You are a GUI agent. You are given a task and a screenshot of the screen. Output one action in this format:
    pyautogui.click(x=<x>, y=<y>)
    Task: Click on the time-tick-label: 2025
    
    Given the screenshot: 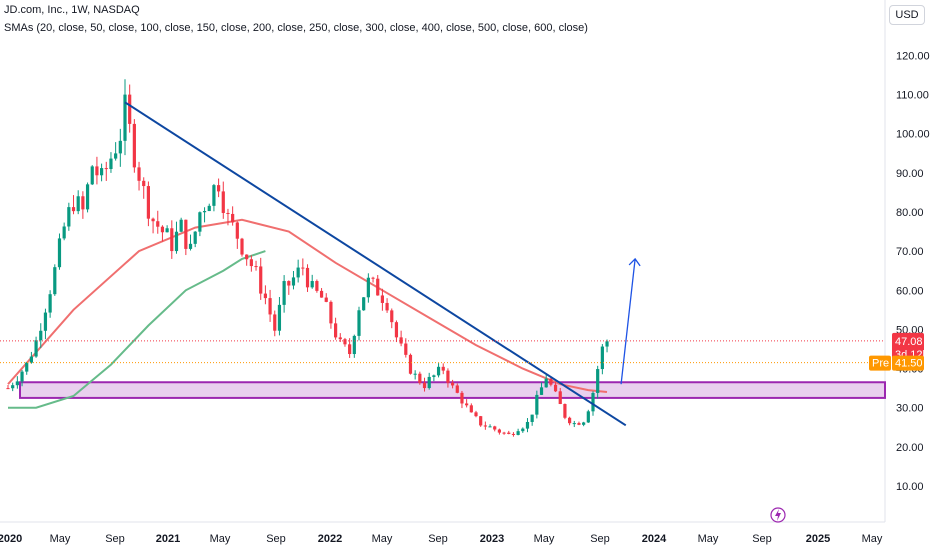 What is the action you would take?
    pyautogui.click(x=818, y=539)
    